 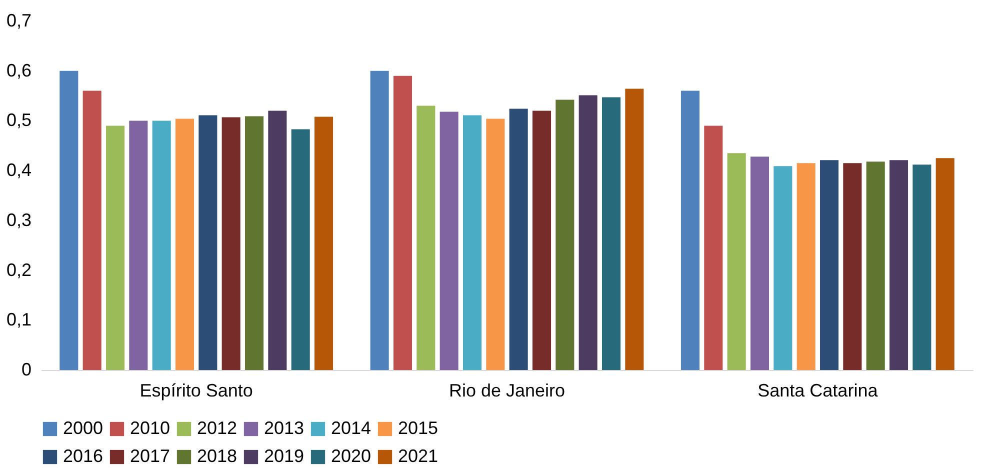 What do you see at coordinates (196, 390) in the screenshot?
I see `x-tick-label: Espírito Santo` at bounding box center [196, 390].